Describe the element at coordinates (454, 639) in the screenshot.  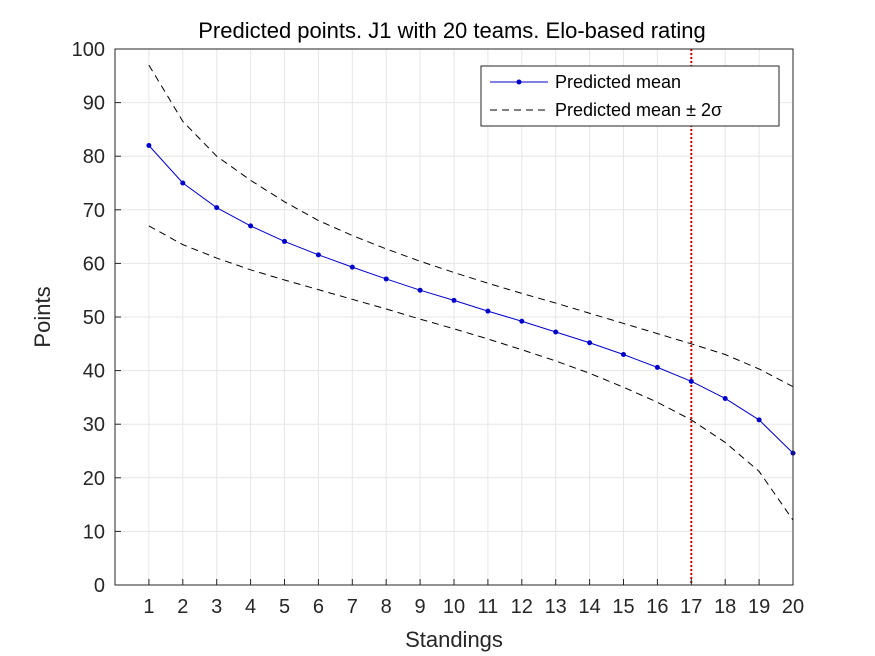
I see `x-axis-label: Standings` at that location.